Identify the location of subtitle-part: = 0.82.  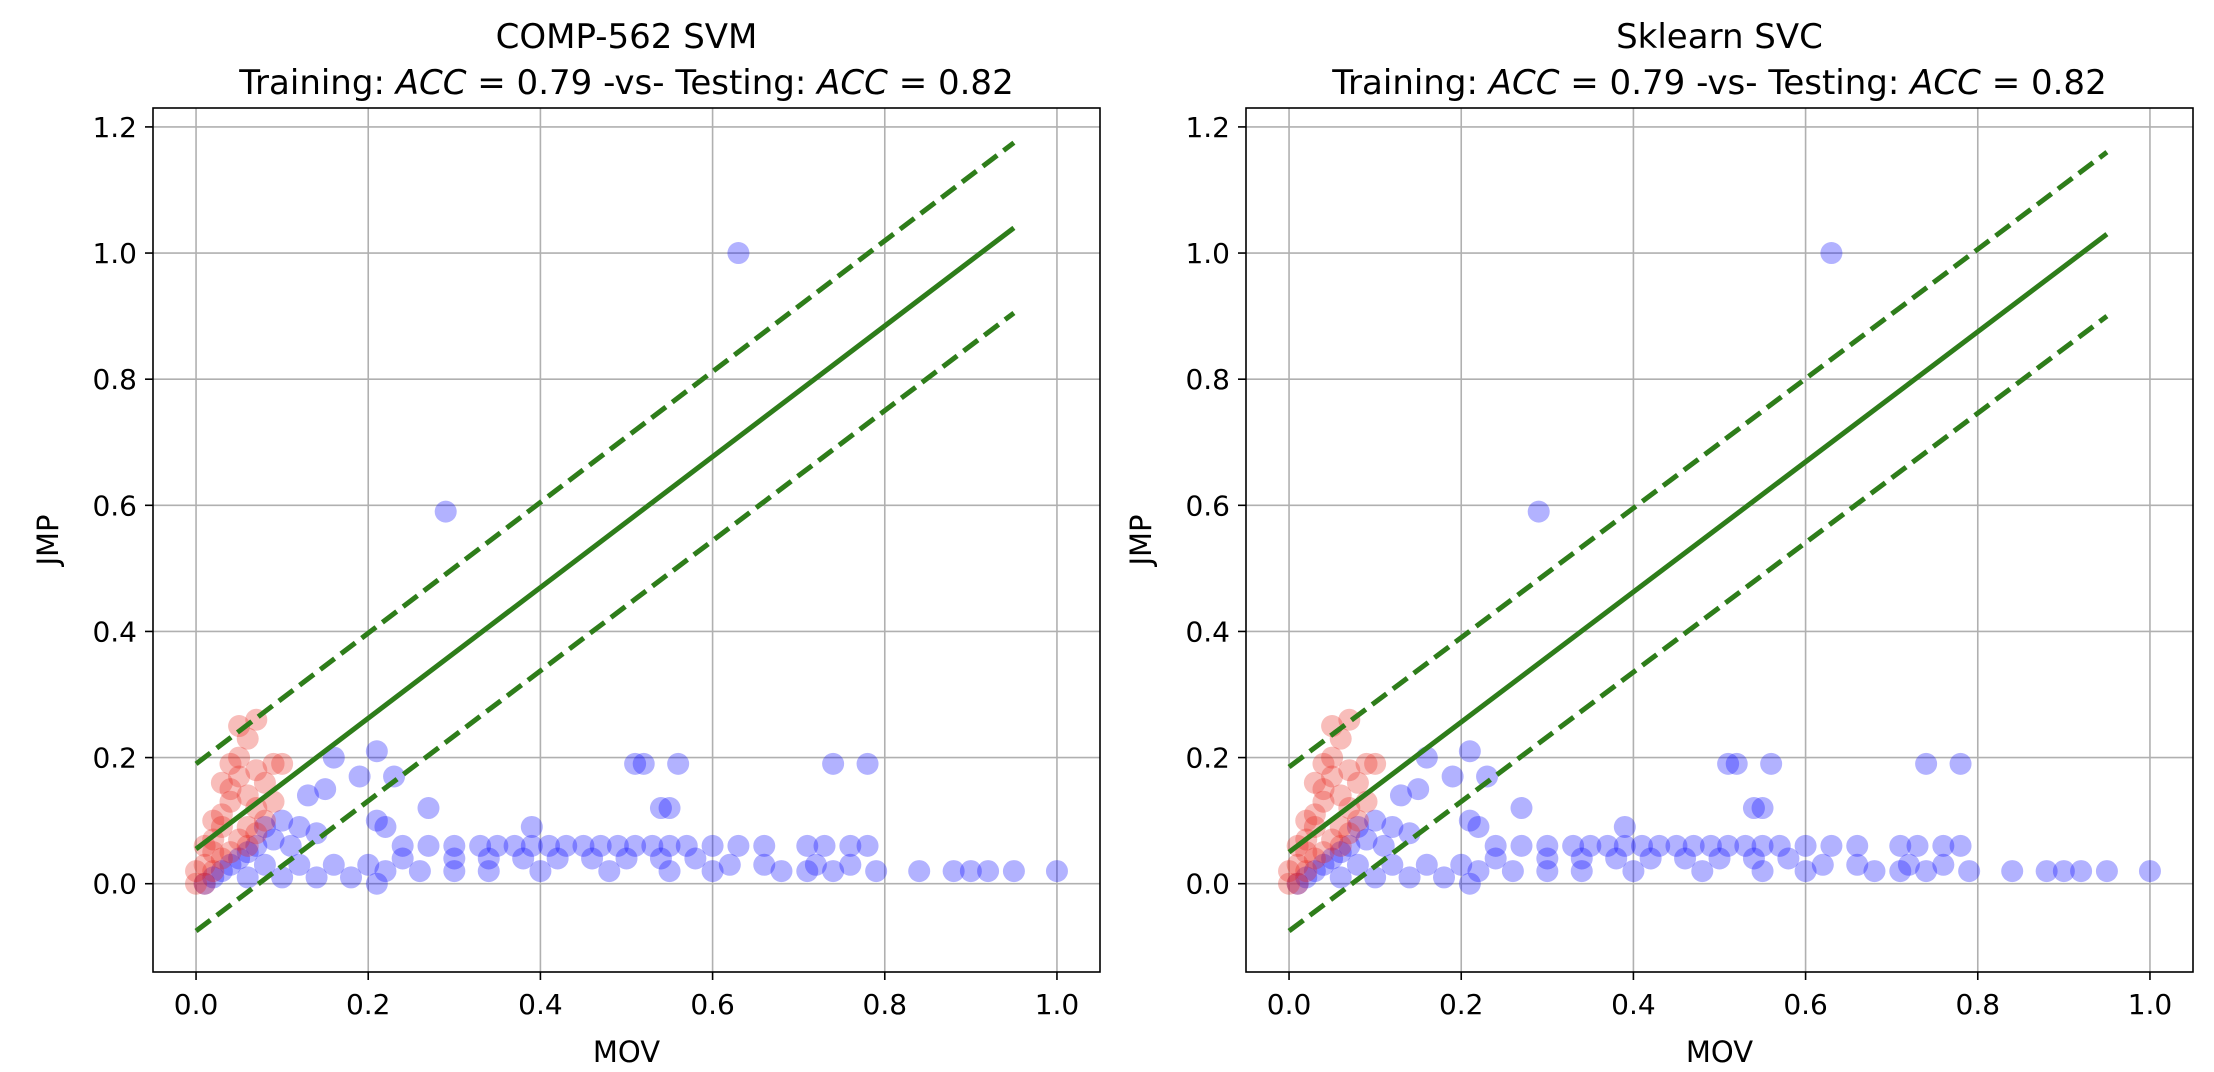
(2044, 83).